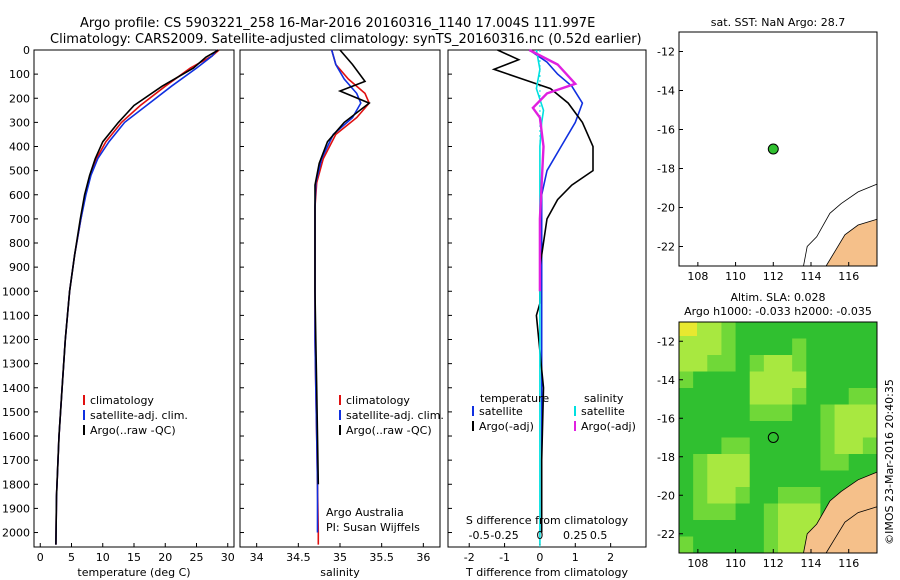 The height and width of the screenshot is (580, 900). What do you see at coordinates (848, 563) in the screenshot?
I see `lon-tick-label: 116` at bounding box center [848, 563].